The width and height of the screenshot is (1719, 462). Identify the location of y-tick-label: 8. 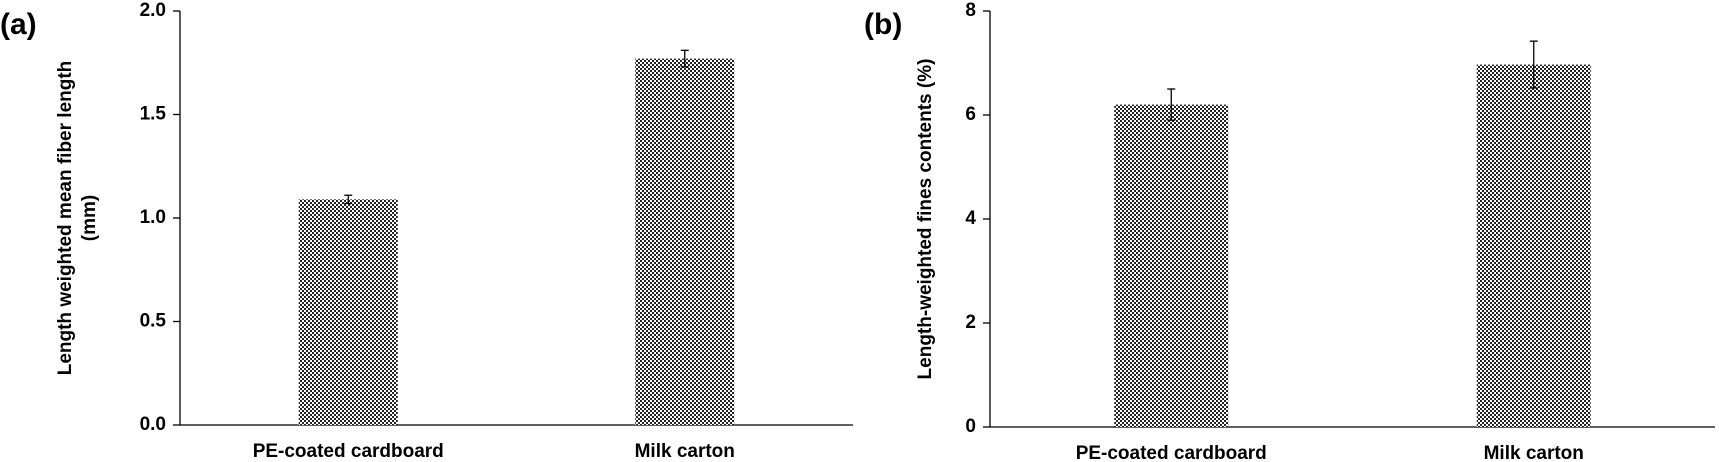
(970, 10).